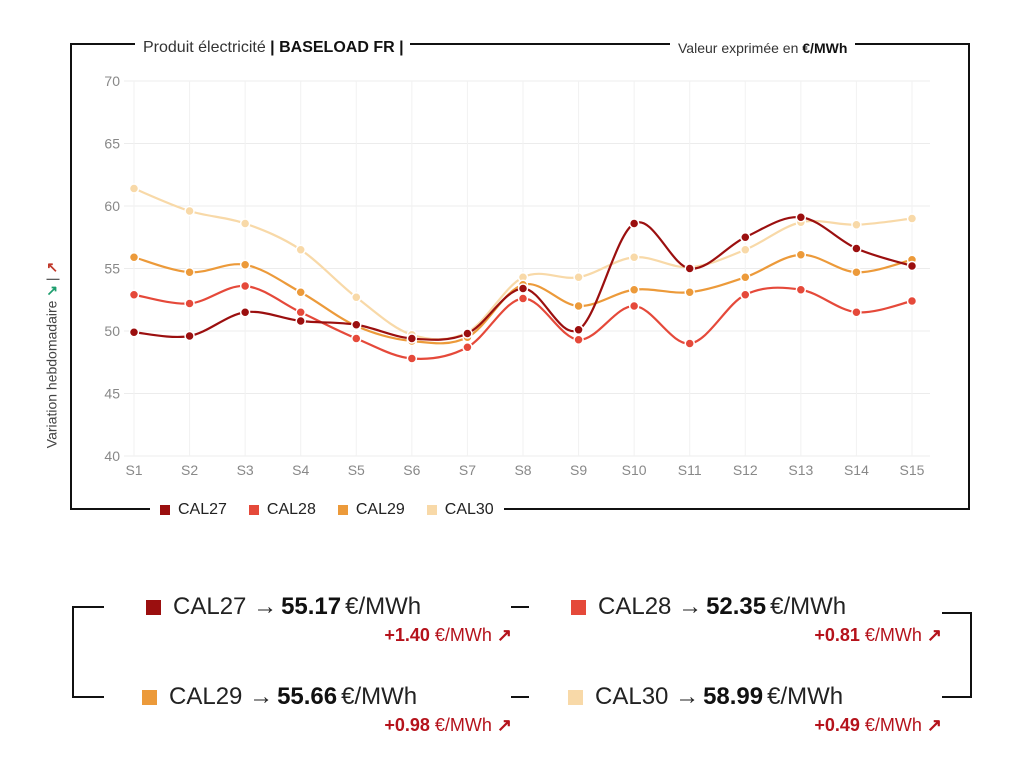  I want to click on y-tick-label: 60, so click(112, 206).